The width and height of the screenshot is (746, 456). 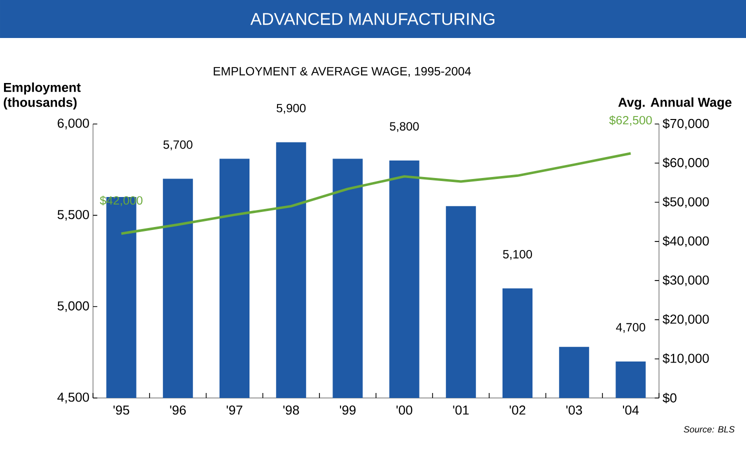 What do you see at coordinates (73, 215) in the screenshot?
I see `y-tick-label: 5,500` at bounding box center [73, 215].